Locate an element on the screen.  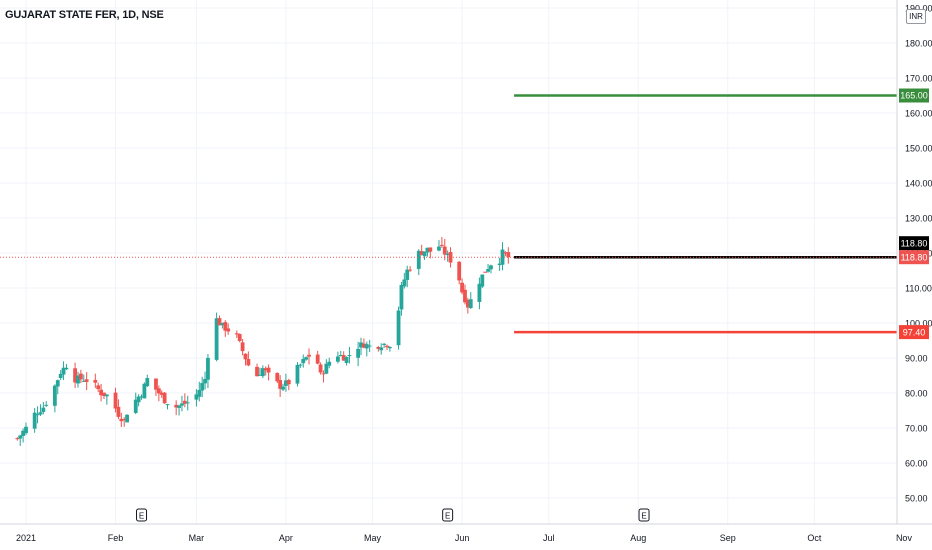
time-tick-label: Feb is located at coordinates (116, 538).